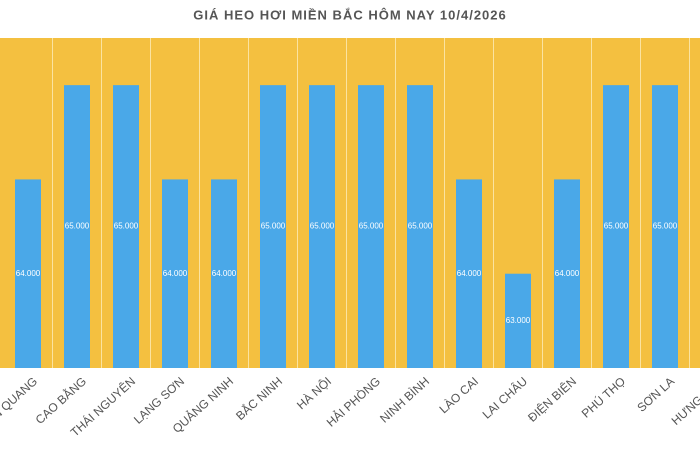 This screenshot has width=700, height=467. I want to click on chart-title: GIÁ HEO HƠI MIỀN BẮC HÔM NAY 10/4/2026, so click(350, 14).